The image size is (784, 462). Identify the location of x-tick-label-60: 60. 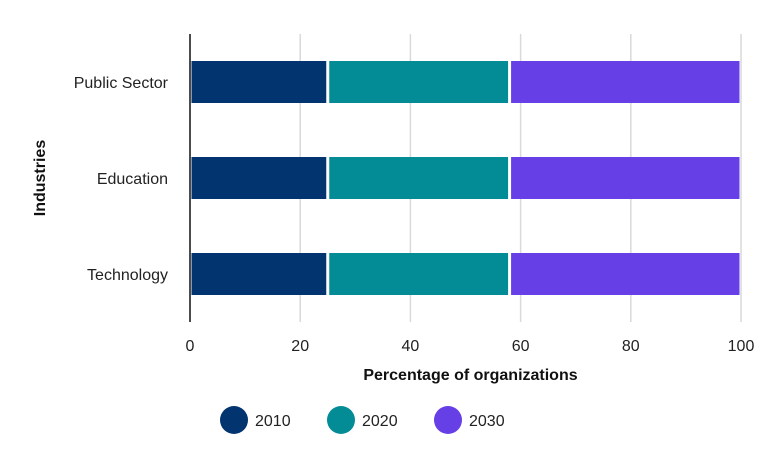
(521, 346).